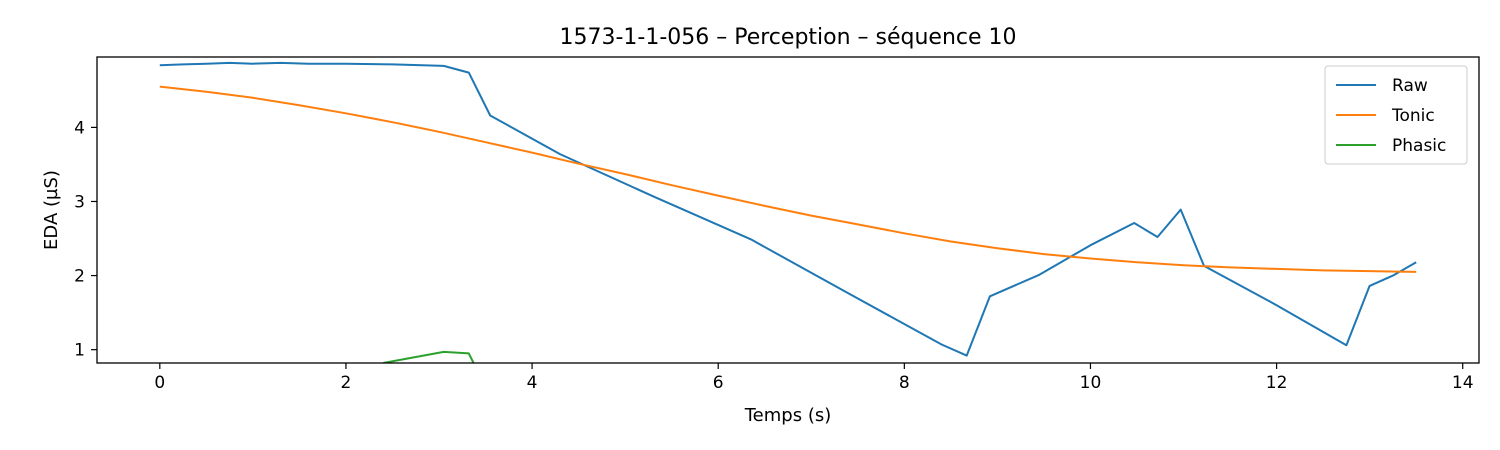 This screenshot has height=450, width=1500. I want to click on series-line-phasic, so click(429, 356).